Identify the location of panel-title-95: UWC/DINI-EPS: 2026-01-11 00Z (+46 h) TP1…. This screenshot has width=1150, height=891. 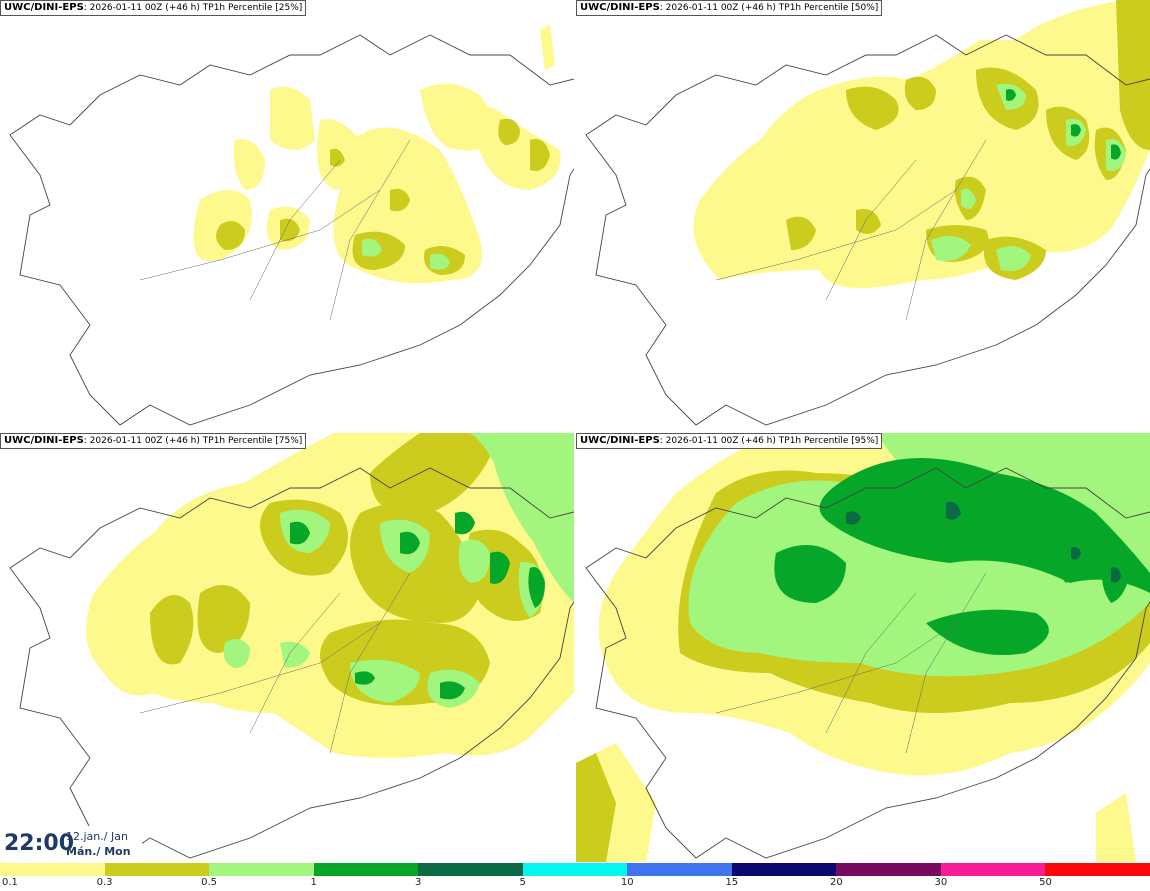
(729, 441).